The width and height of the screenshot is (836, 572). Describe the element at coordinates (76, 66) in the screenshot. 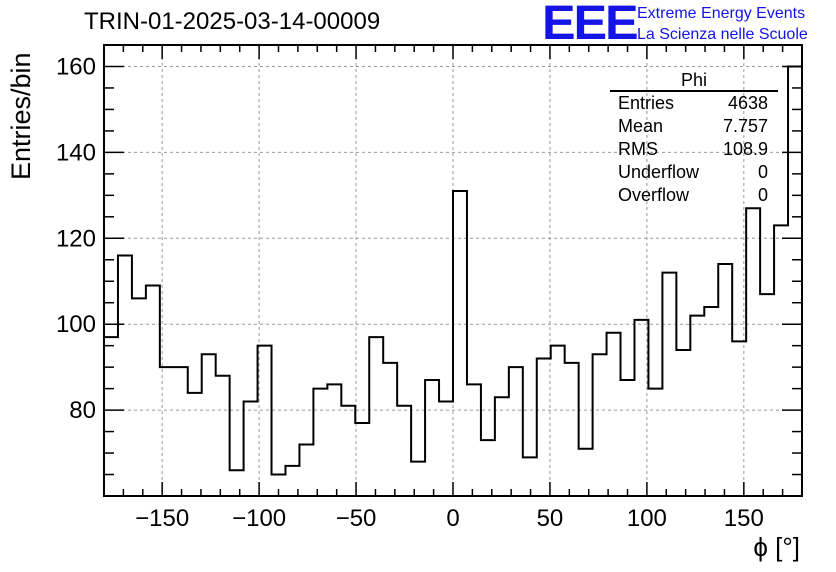

I see `y-tick-label: 160` at that location.